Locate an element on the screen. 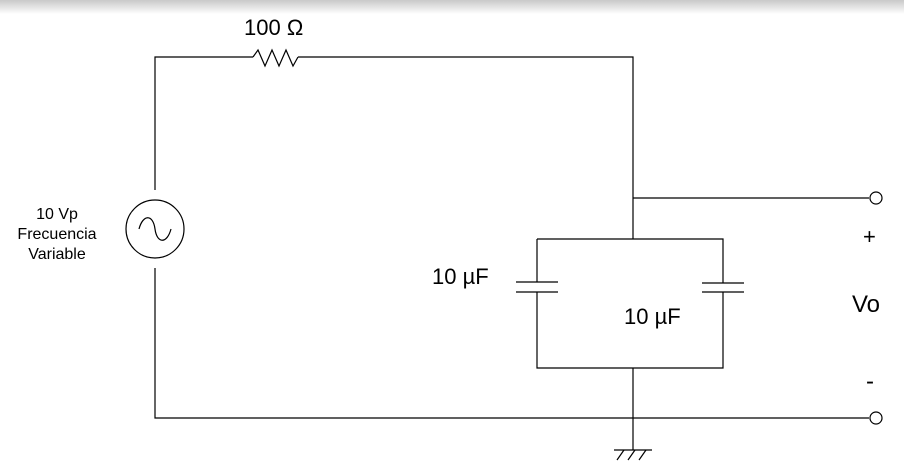 The width and height of the screenshot is (904, 472). source-label-line-3: Variable is located at coordinates (57, 254).